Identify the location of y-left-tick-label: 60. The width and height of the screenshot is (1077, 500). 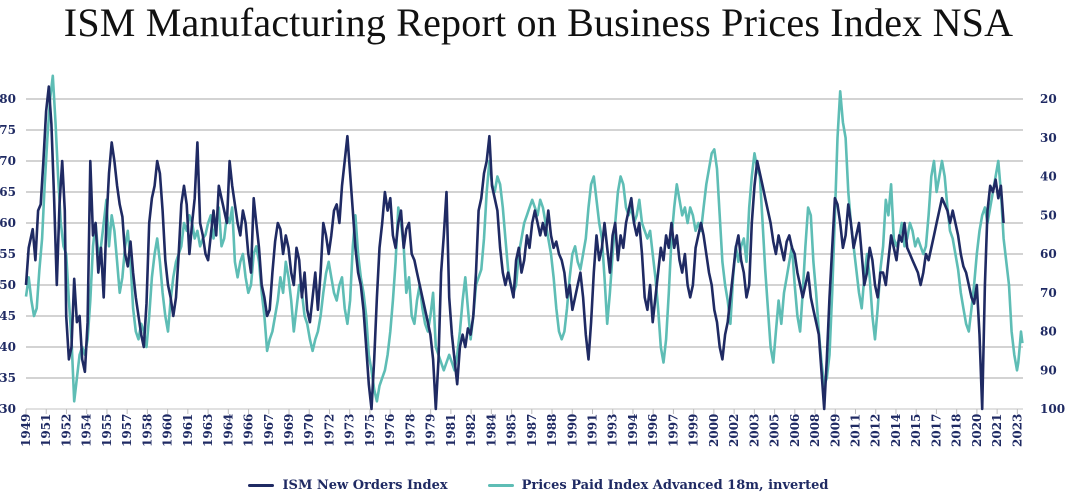
(8, 223).